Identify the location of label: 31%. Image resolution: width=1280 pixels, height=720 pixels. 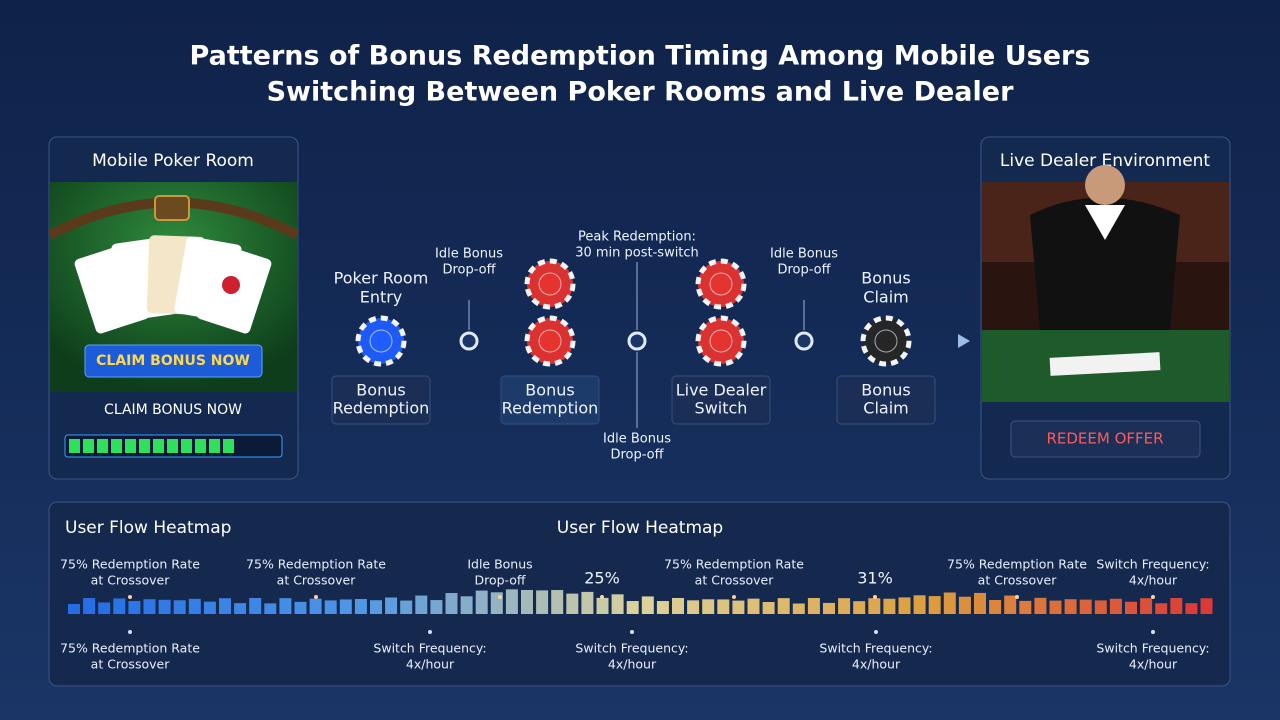
(875, 578).